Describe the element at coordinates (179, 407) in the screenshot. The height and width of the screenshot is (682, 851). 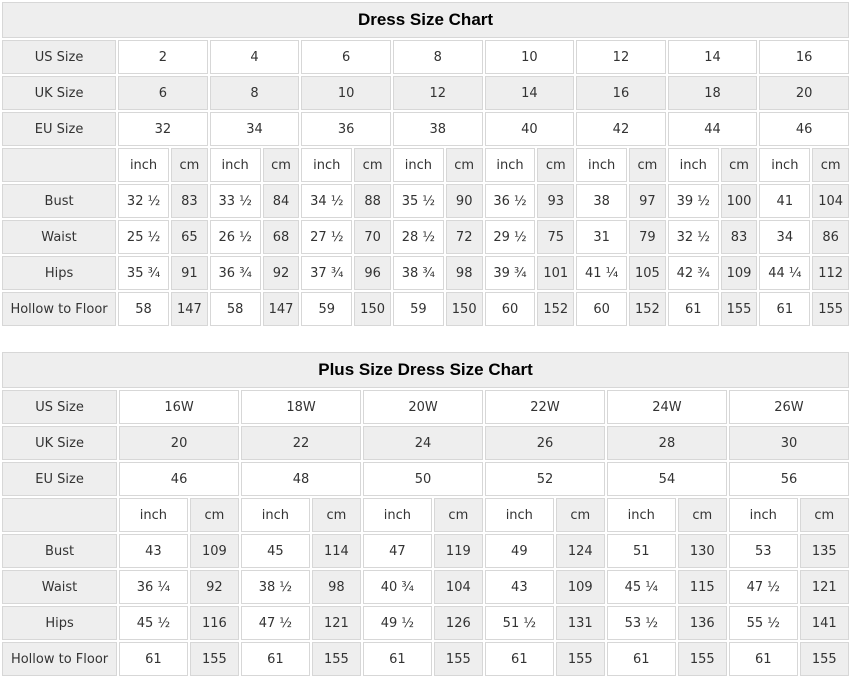
I see `size-value-cell: 16W` at that location.